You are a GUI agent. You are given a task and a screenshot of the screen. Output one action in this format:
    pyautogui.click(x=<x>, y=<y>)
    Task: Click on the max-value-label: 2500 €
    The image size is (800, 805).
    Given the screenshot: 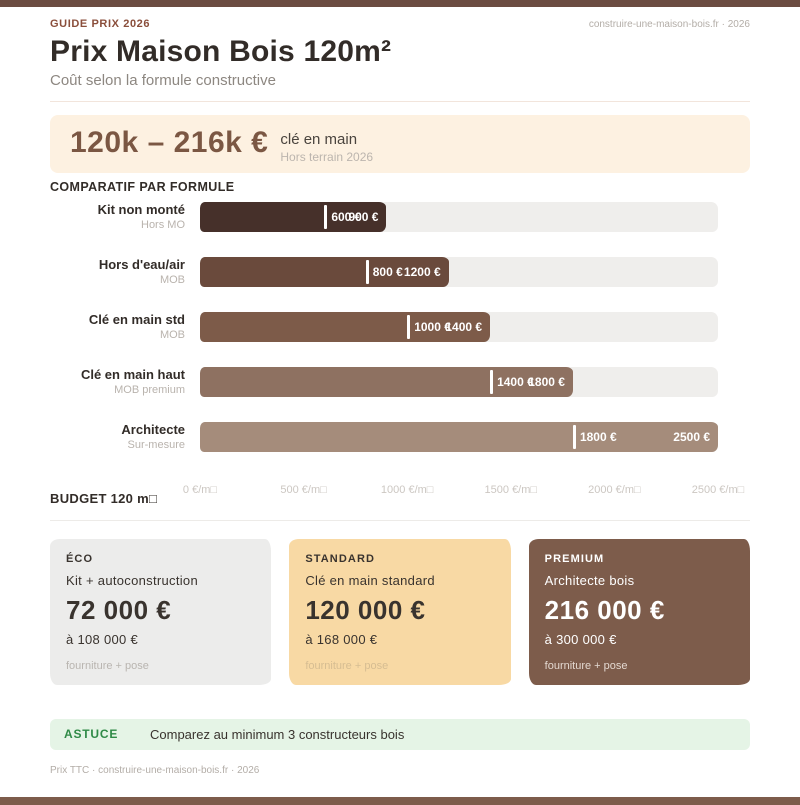 What is the action you would take?
    pyautogui.click(x=691, y=436)
    